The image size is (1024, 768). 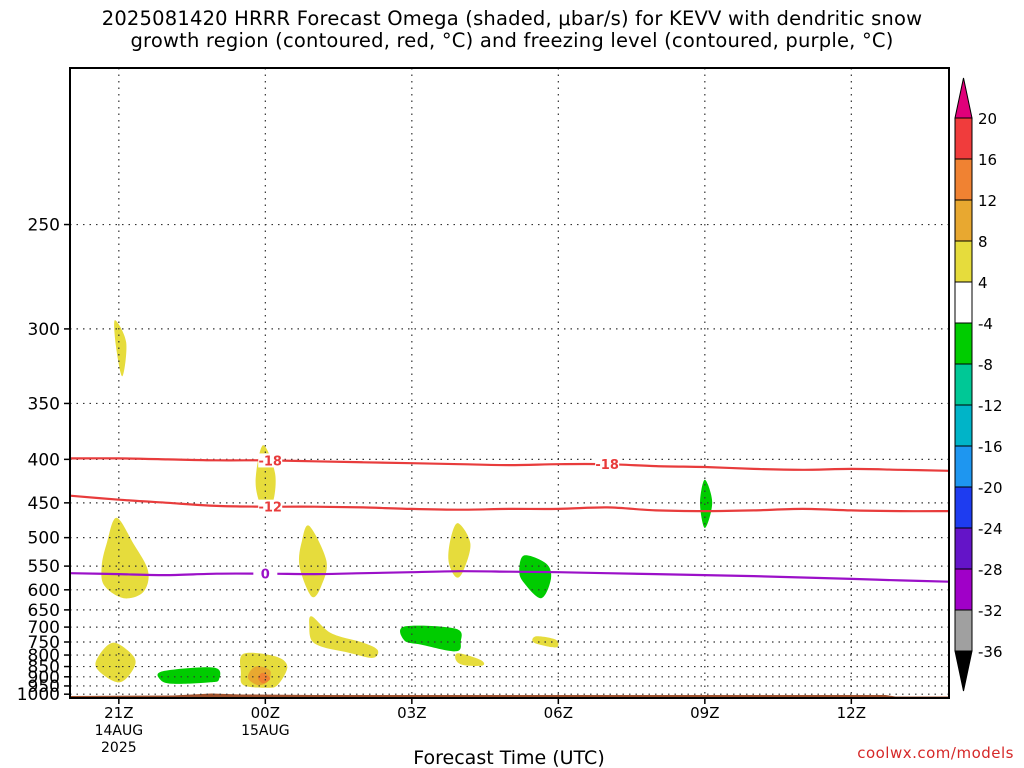 What do you see at coordinates (985, 324) in the screenshot?
I see `colorbar-label: -4` at bounding box center [985, 324].